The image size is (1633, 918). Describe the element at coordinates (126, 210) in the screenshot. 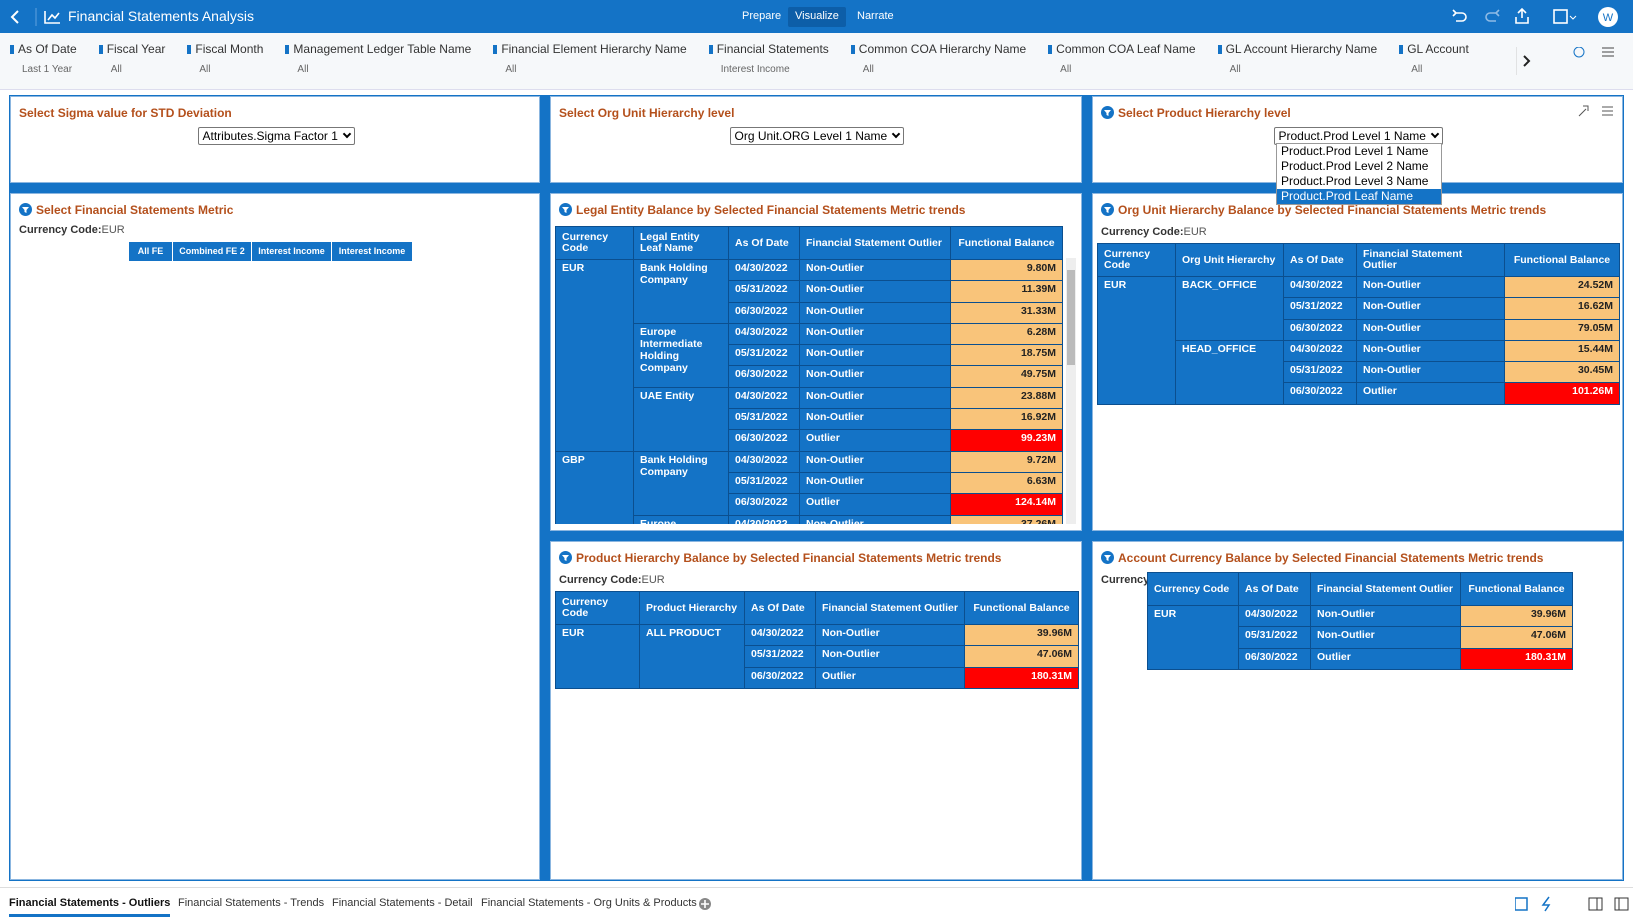

I see `panel-title: Select Financial Statements Metric` at that location.